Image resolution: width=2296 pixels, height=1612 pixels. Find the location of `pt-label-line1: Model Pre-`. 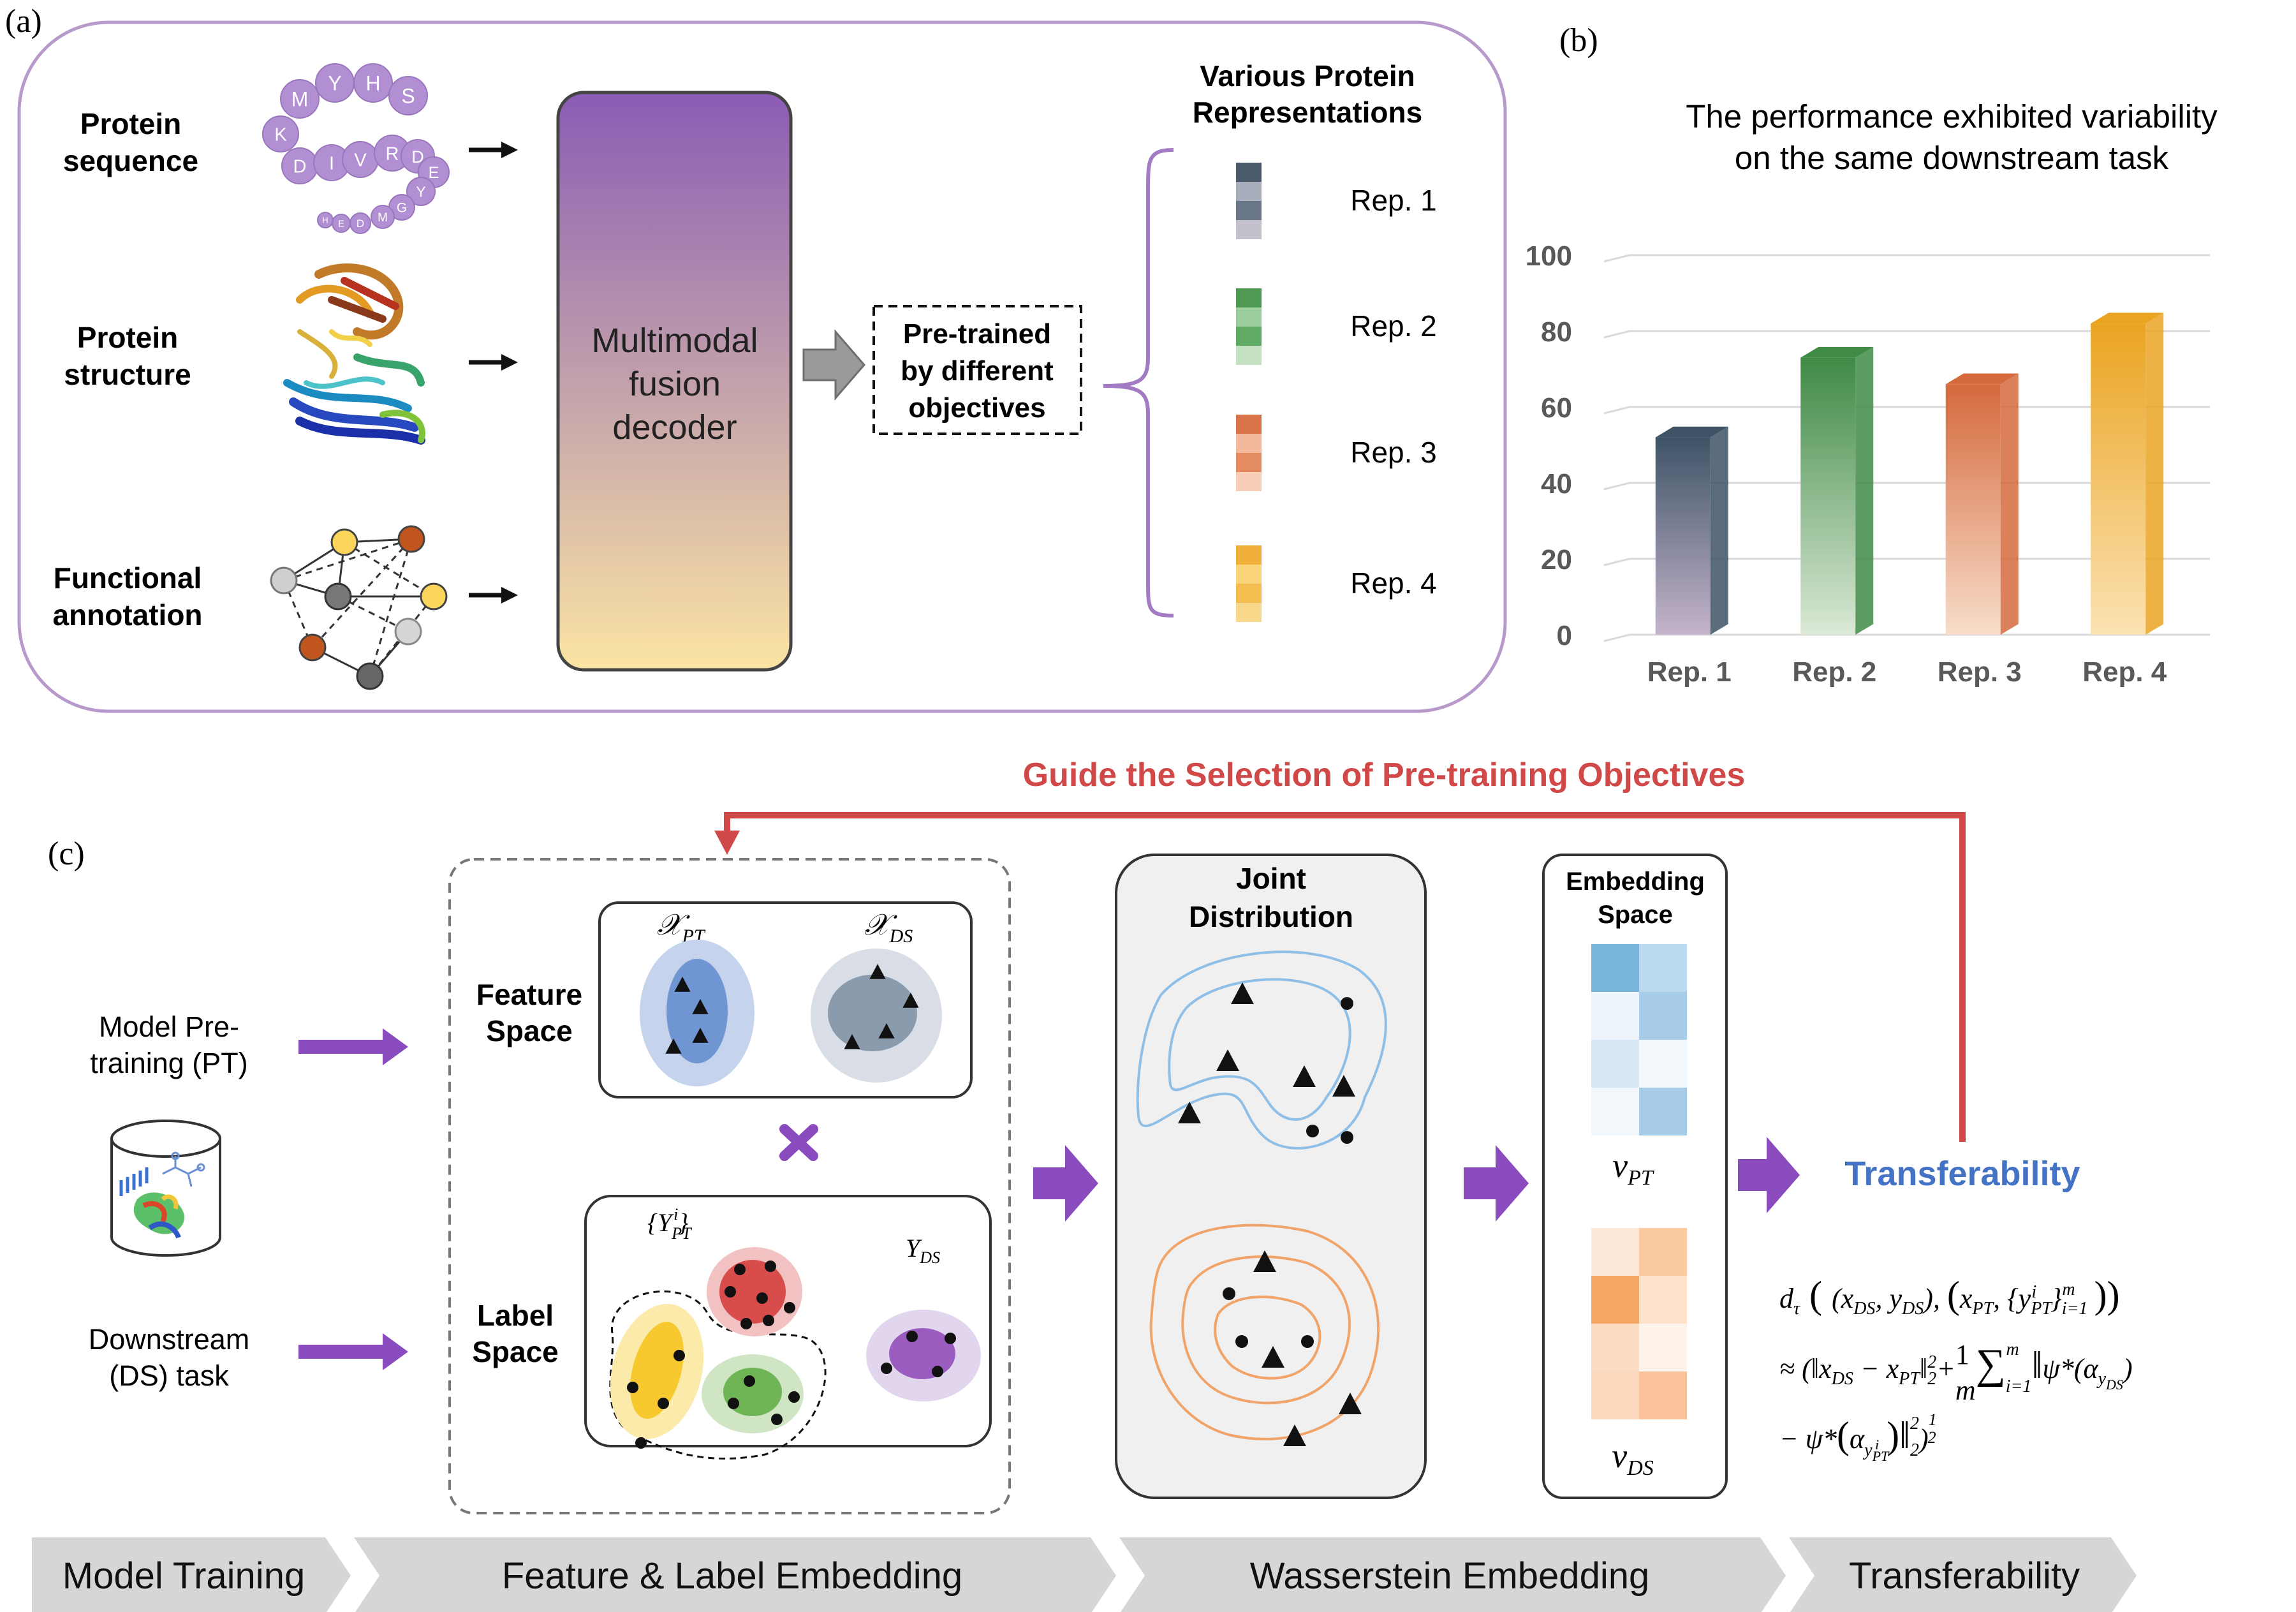

pt-label-line1: Model Pre- is located at coordinates (169, 1027).